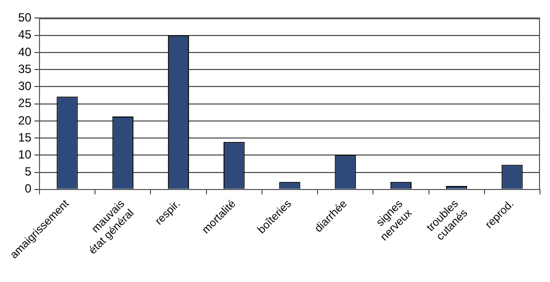 Image resolution: width=550 pixels, height=282 pixels. What do you see at coordinates (25, 51) in the screenshot?
I see `y-tick-label: 40` at bounding box center [25, 51].